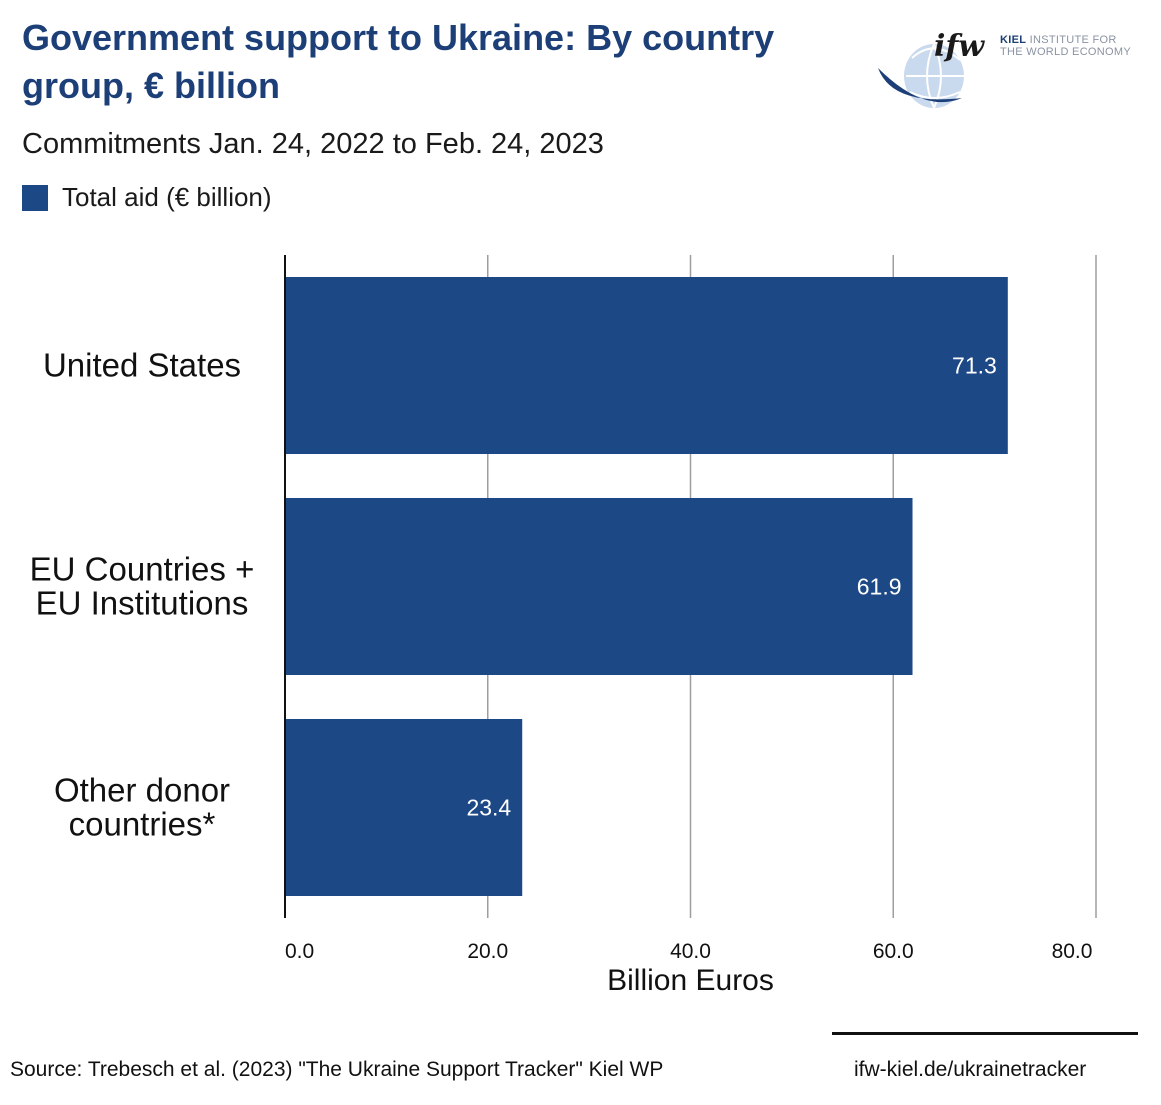 The width and height of the screenshot is (1161, 1105). What do you see at coordinates (167, 197) in the screenshot?
I see `legend-label: Total aid (€ billion)` at bounding box center [167, 197].